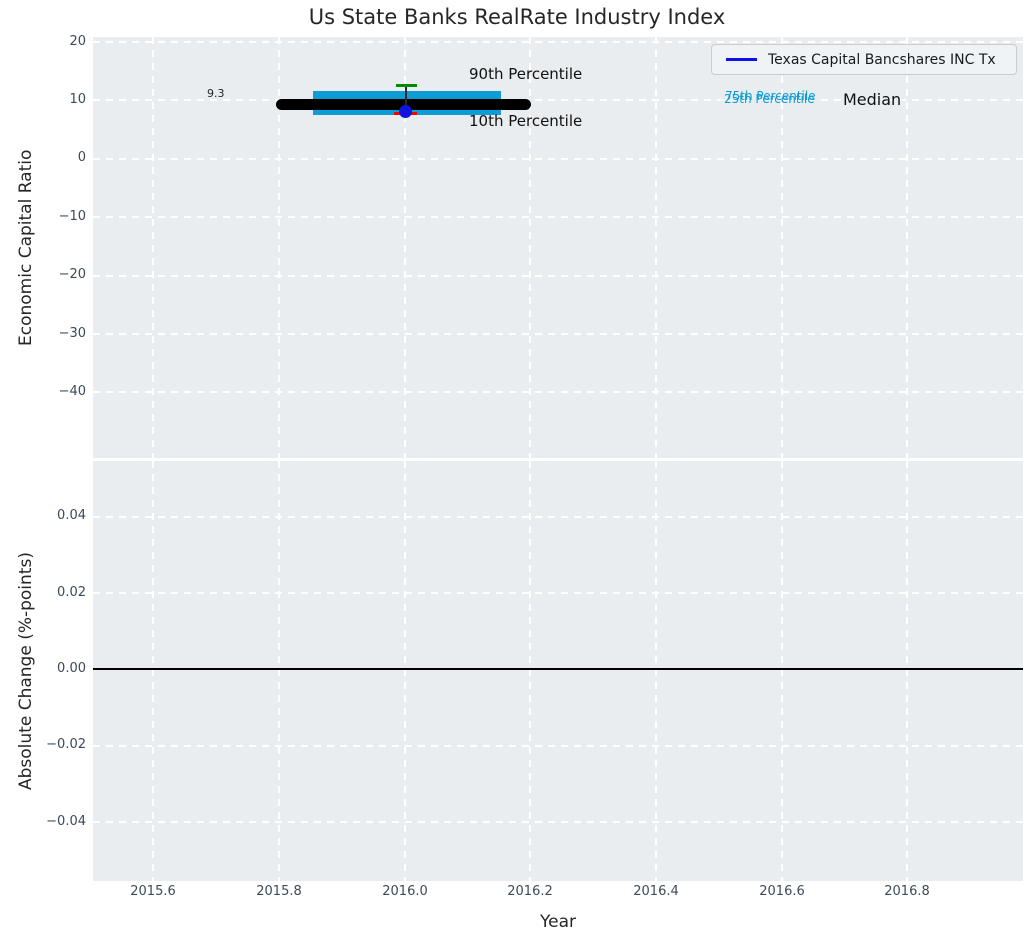 This screenshot has height=942, width=1034. What do you see at coordinates (81, 157) in the screenshot?
I see `y-tick-label: 0` at bounding box center [81, 157].